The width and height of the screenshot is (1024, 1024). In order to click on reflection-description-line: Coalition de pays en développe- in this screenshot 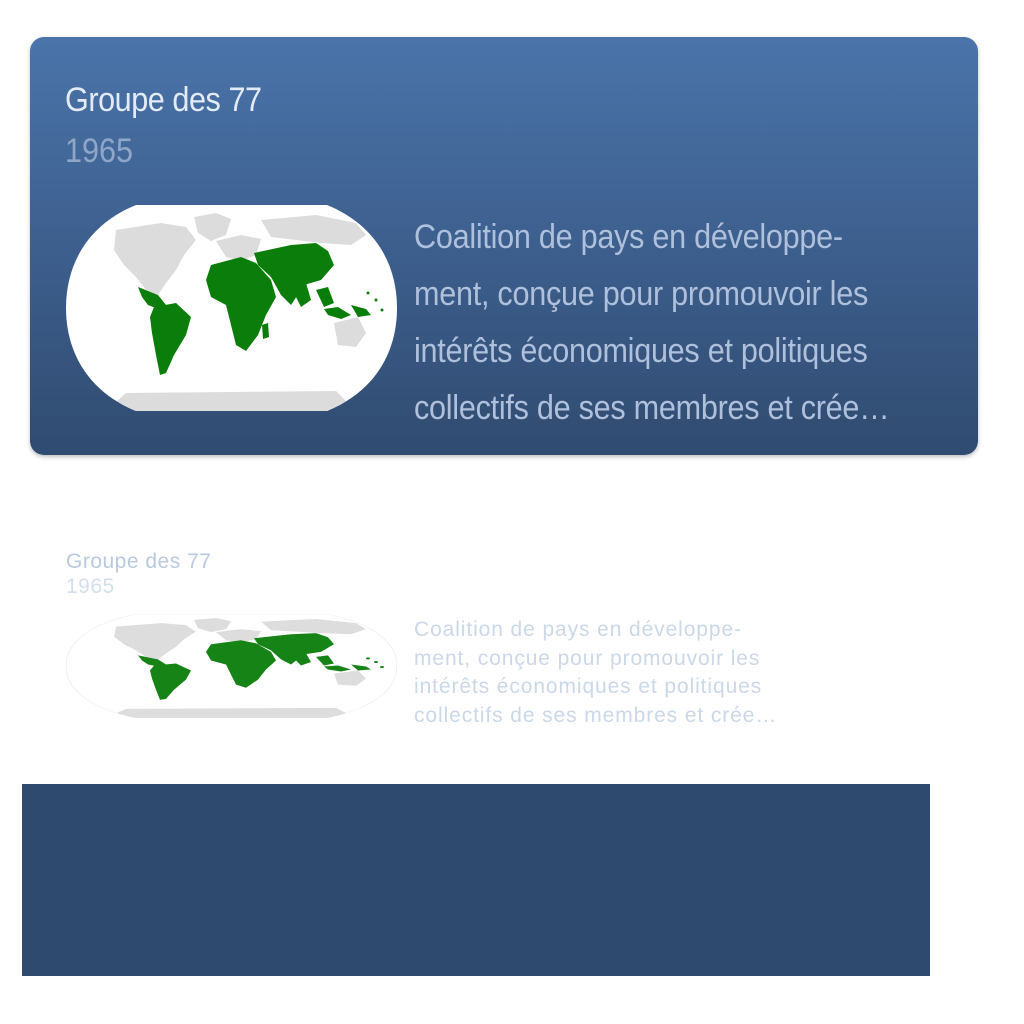, I will do `click(578, 629)`.